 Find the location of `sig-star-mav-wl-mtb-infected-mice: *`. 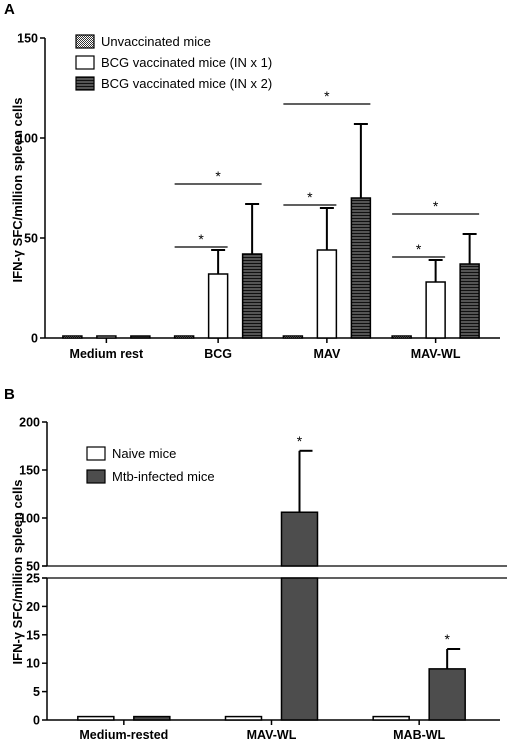

sig-star-mav-wl-mtb-infected-mice: * is located at coordinates (300, 441).